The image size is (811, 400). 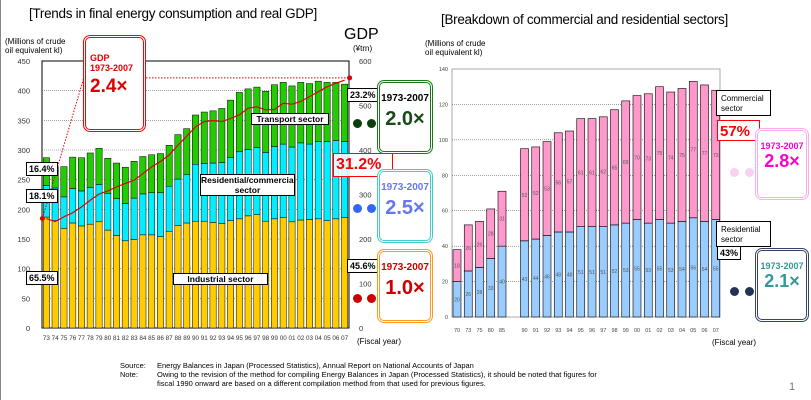 What do you see at coordinates (782, 161) in the screenshot?
I see `commercial-growth-ratio: 2.8×` at bounding box center [782, 161].